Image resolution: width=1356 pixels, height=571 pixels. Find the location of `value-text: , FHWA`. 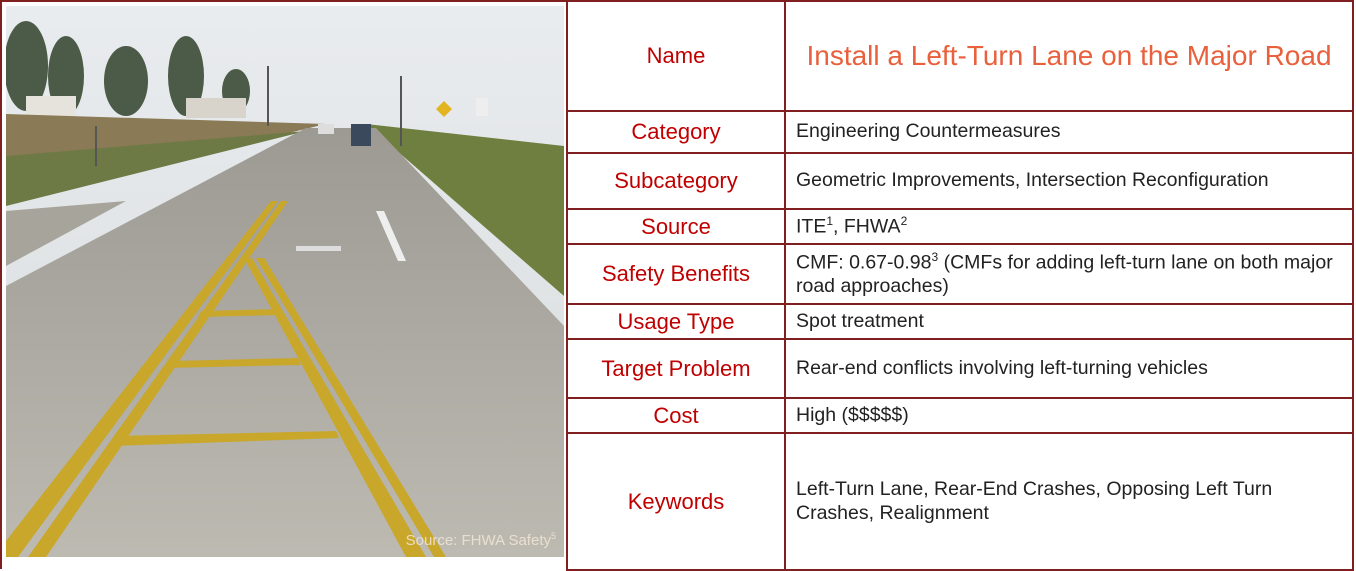

value-text: , FHWA is located at coordinates (867, 226).